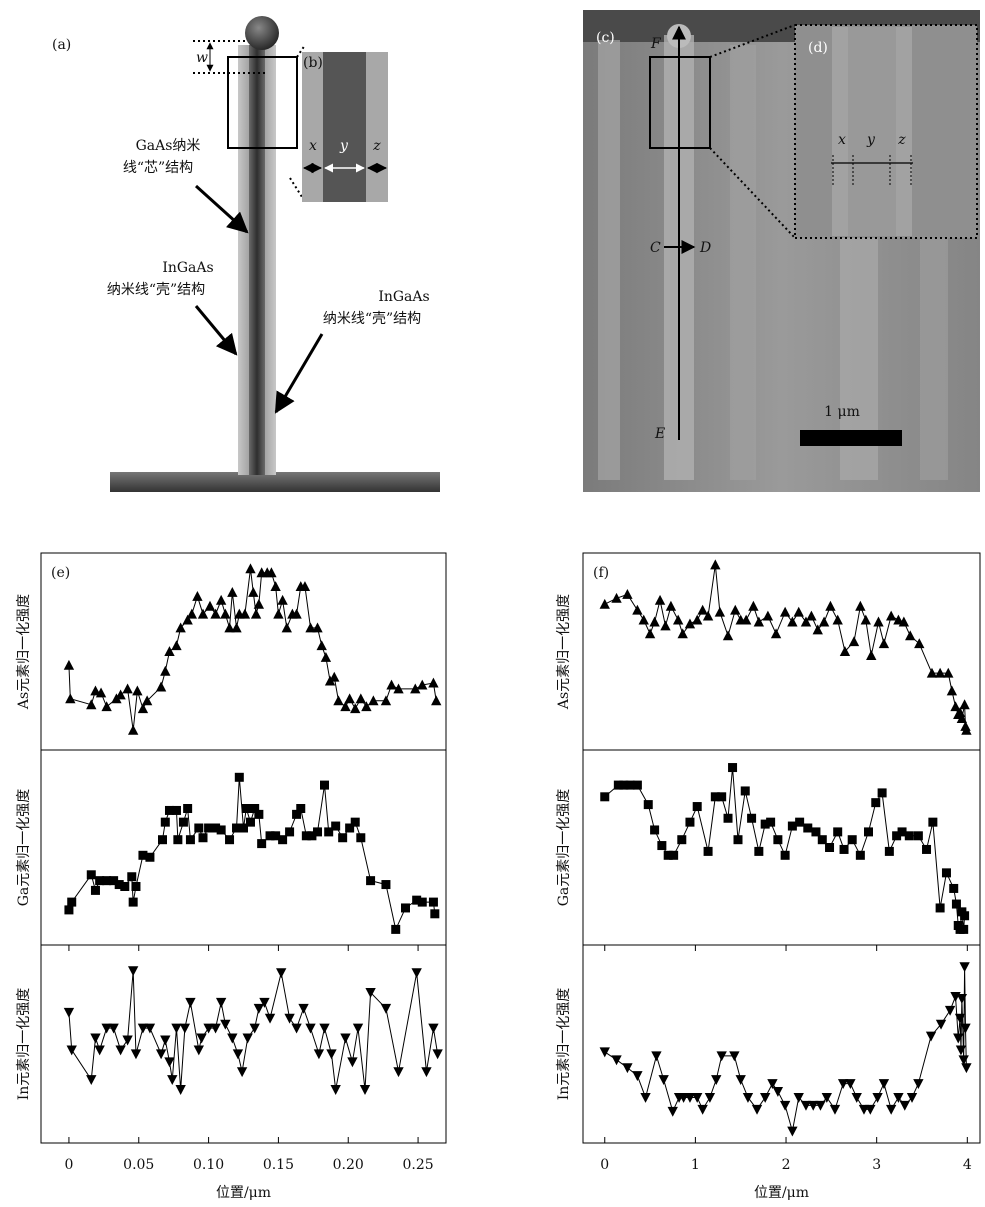 This screenshot has height=1207, width=985. Describe the element at coordinates (313, 63) in the screenshot. I see `inset-label: (b)` at that location.